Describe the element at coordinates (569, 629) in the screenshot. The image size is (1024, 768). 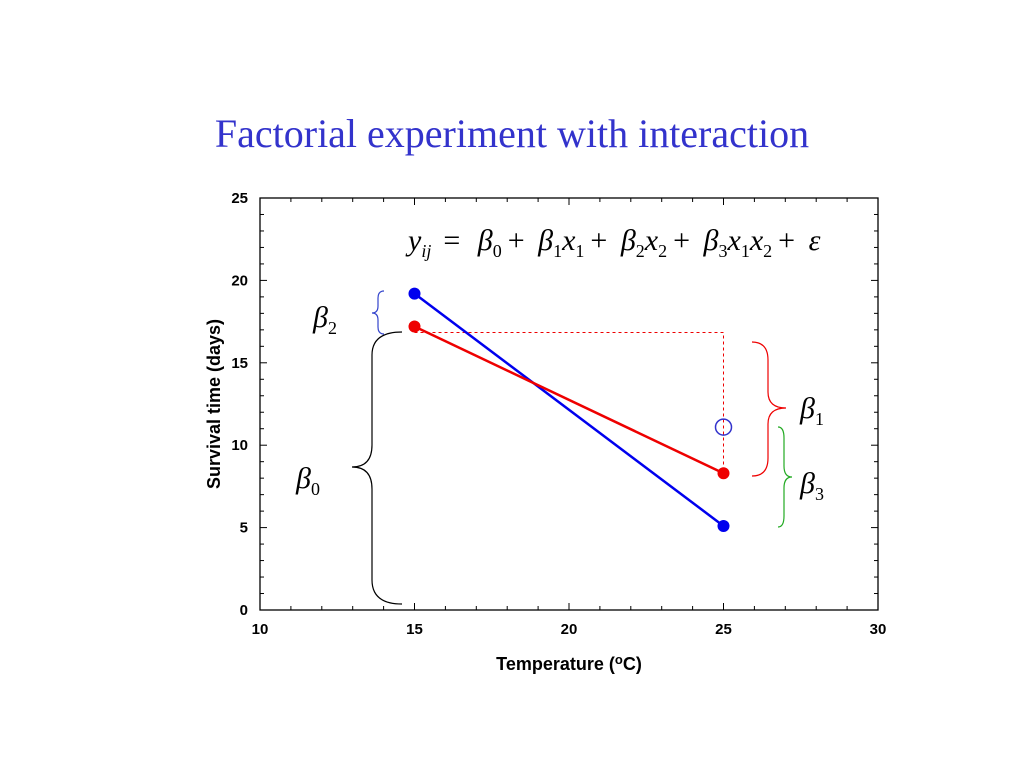
I see `x-tick-label: 20` at that location.